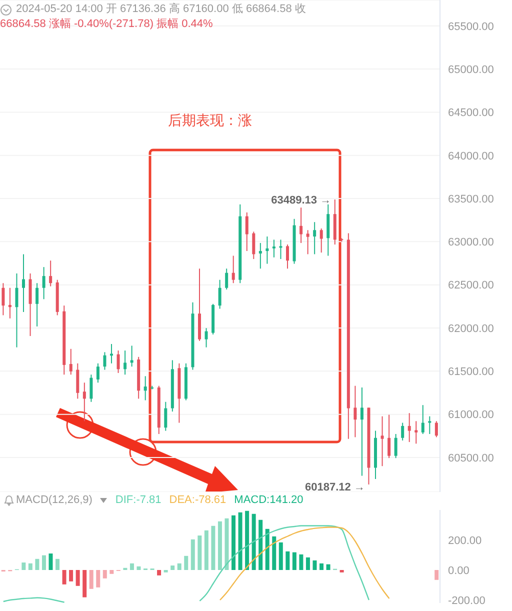  Describe the element at coordinates (210, 121) in the screenshot. I see `annotation: 后期表现：涨` at that location.